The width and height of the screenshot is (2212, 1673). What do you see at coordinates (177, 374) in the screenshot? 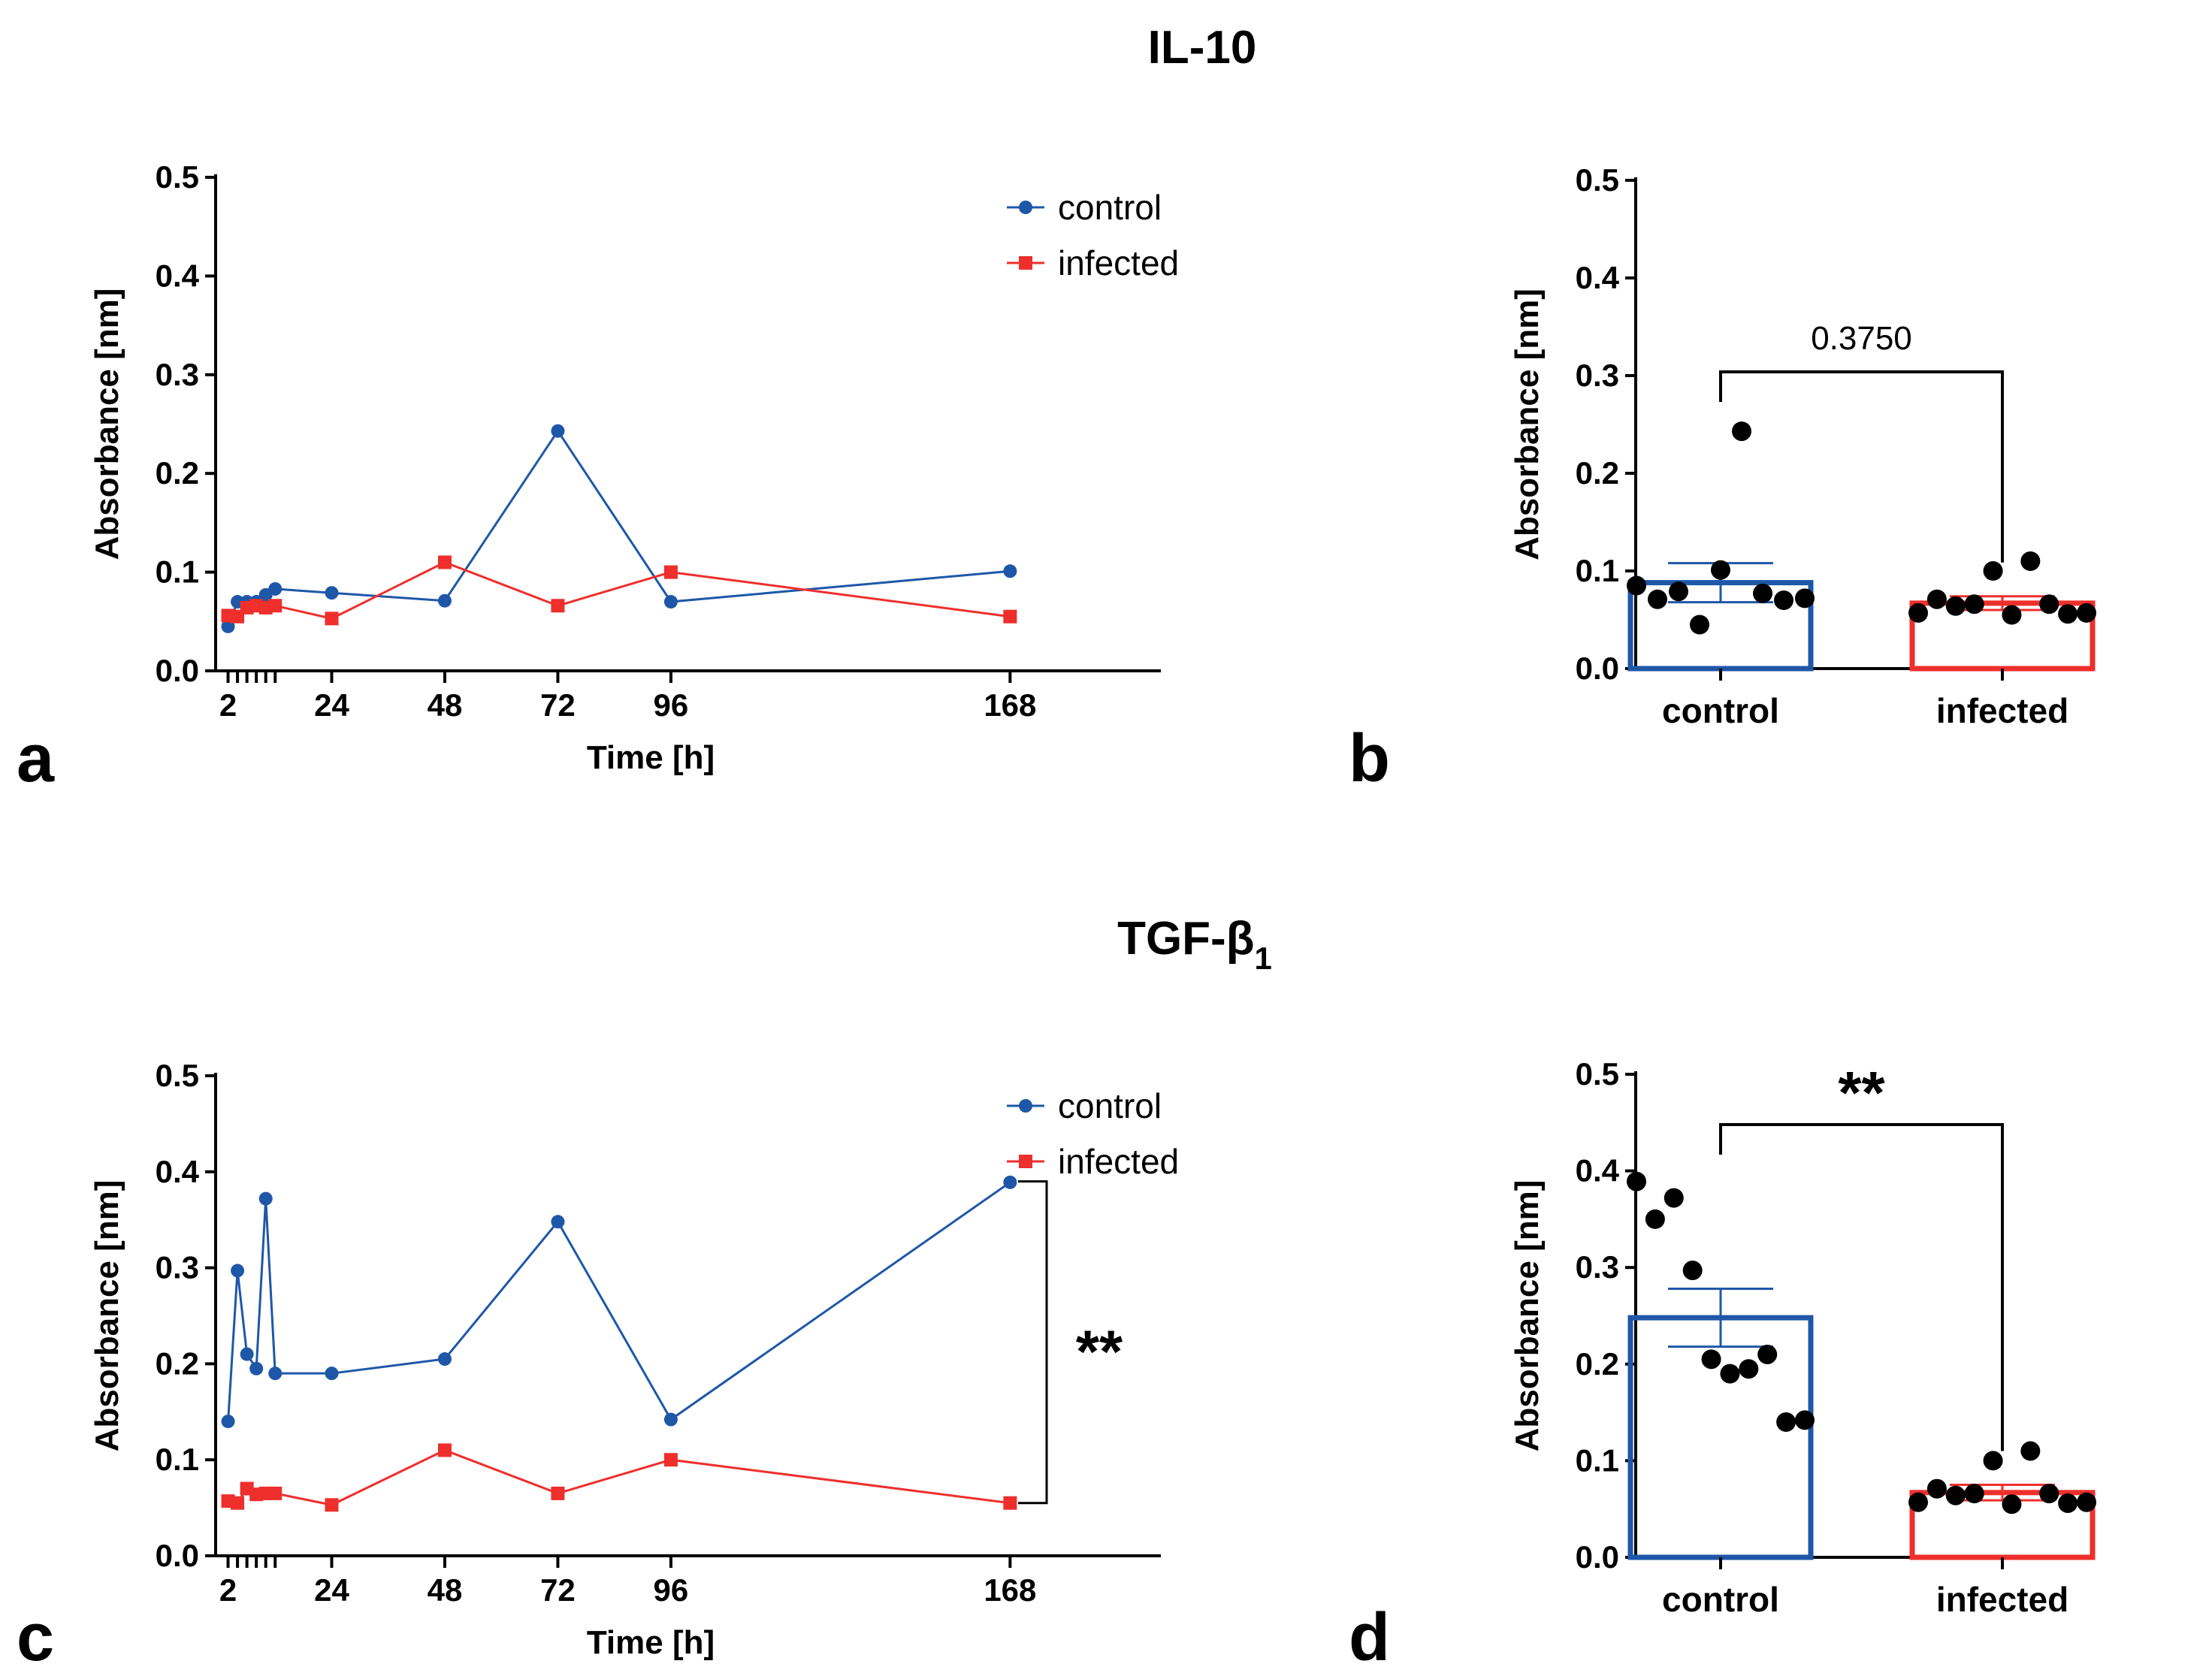
I see `a-y-tick-label: 0.3` at bounding box center [177, 374].